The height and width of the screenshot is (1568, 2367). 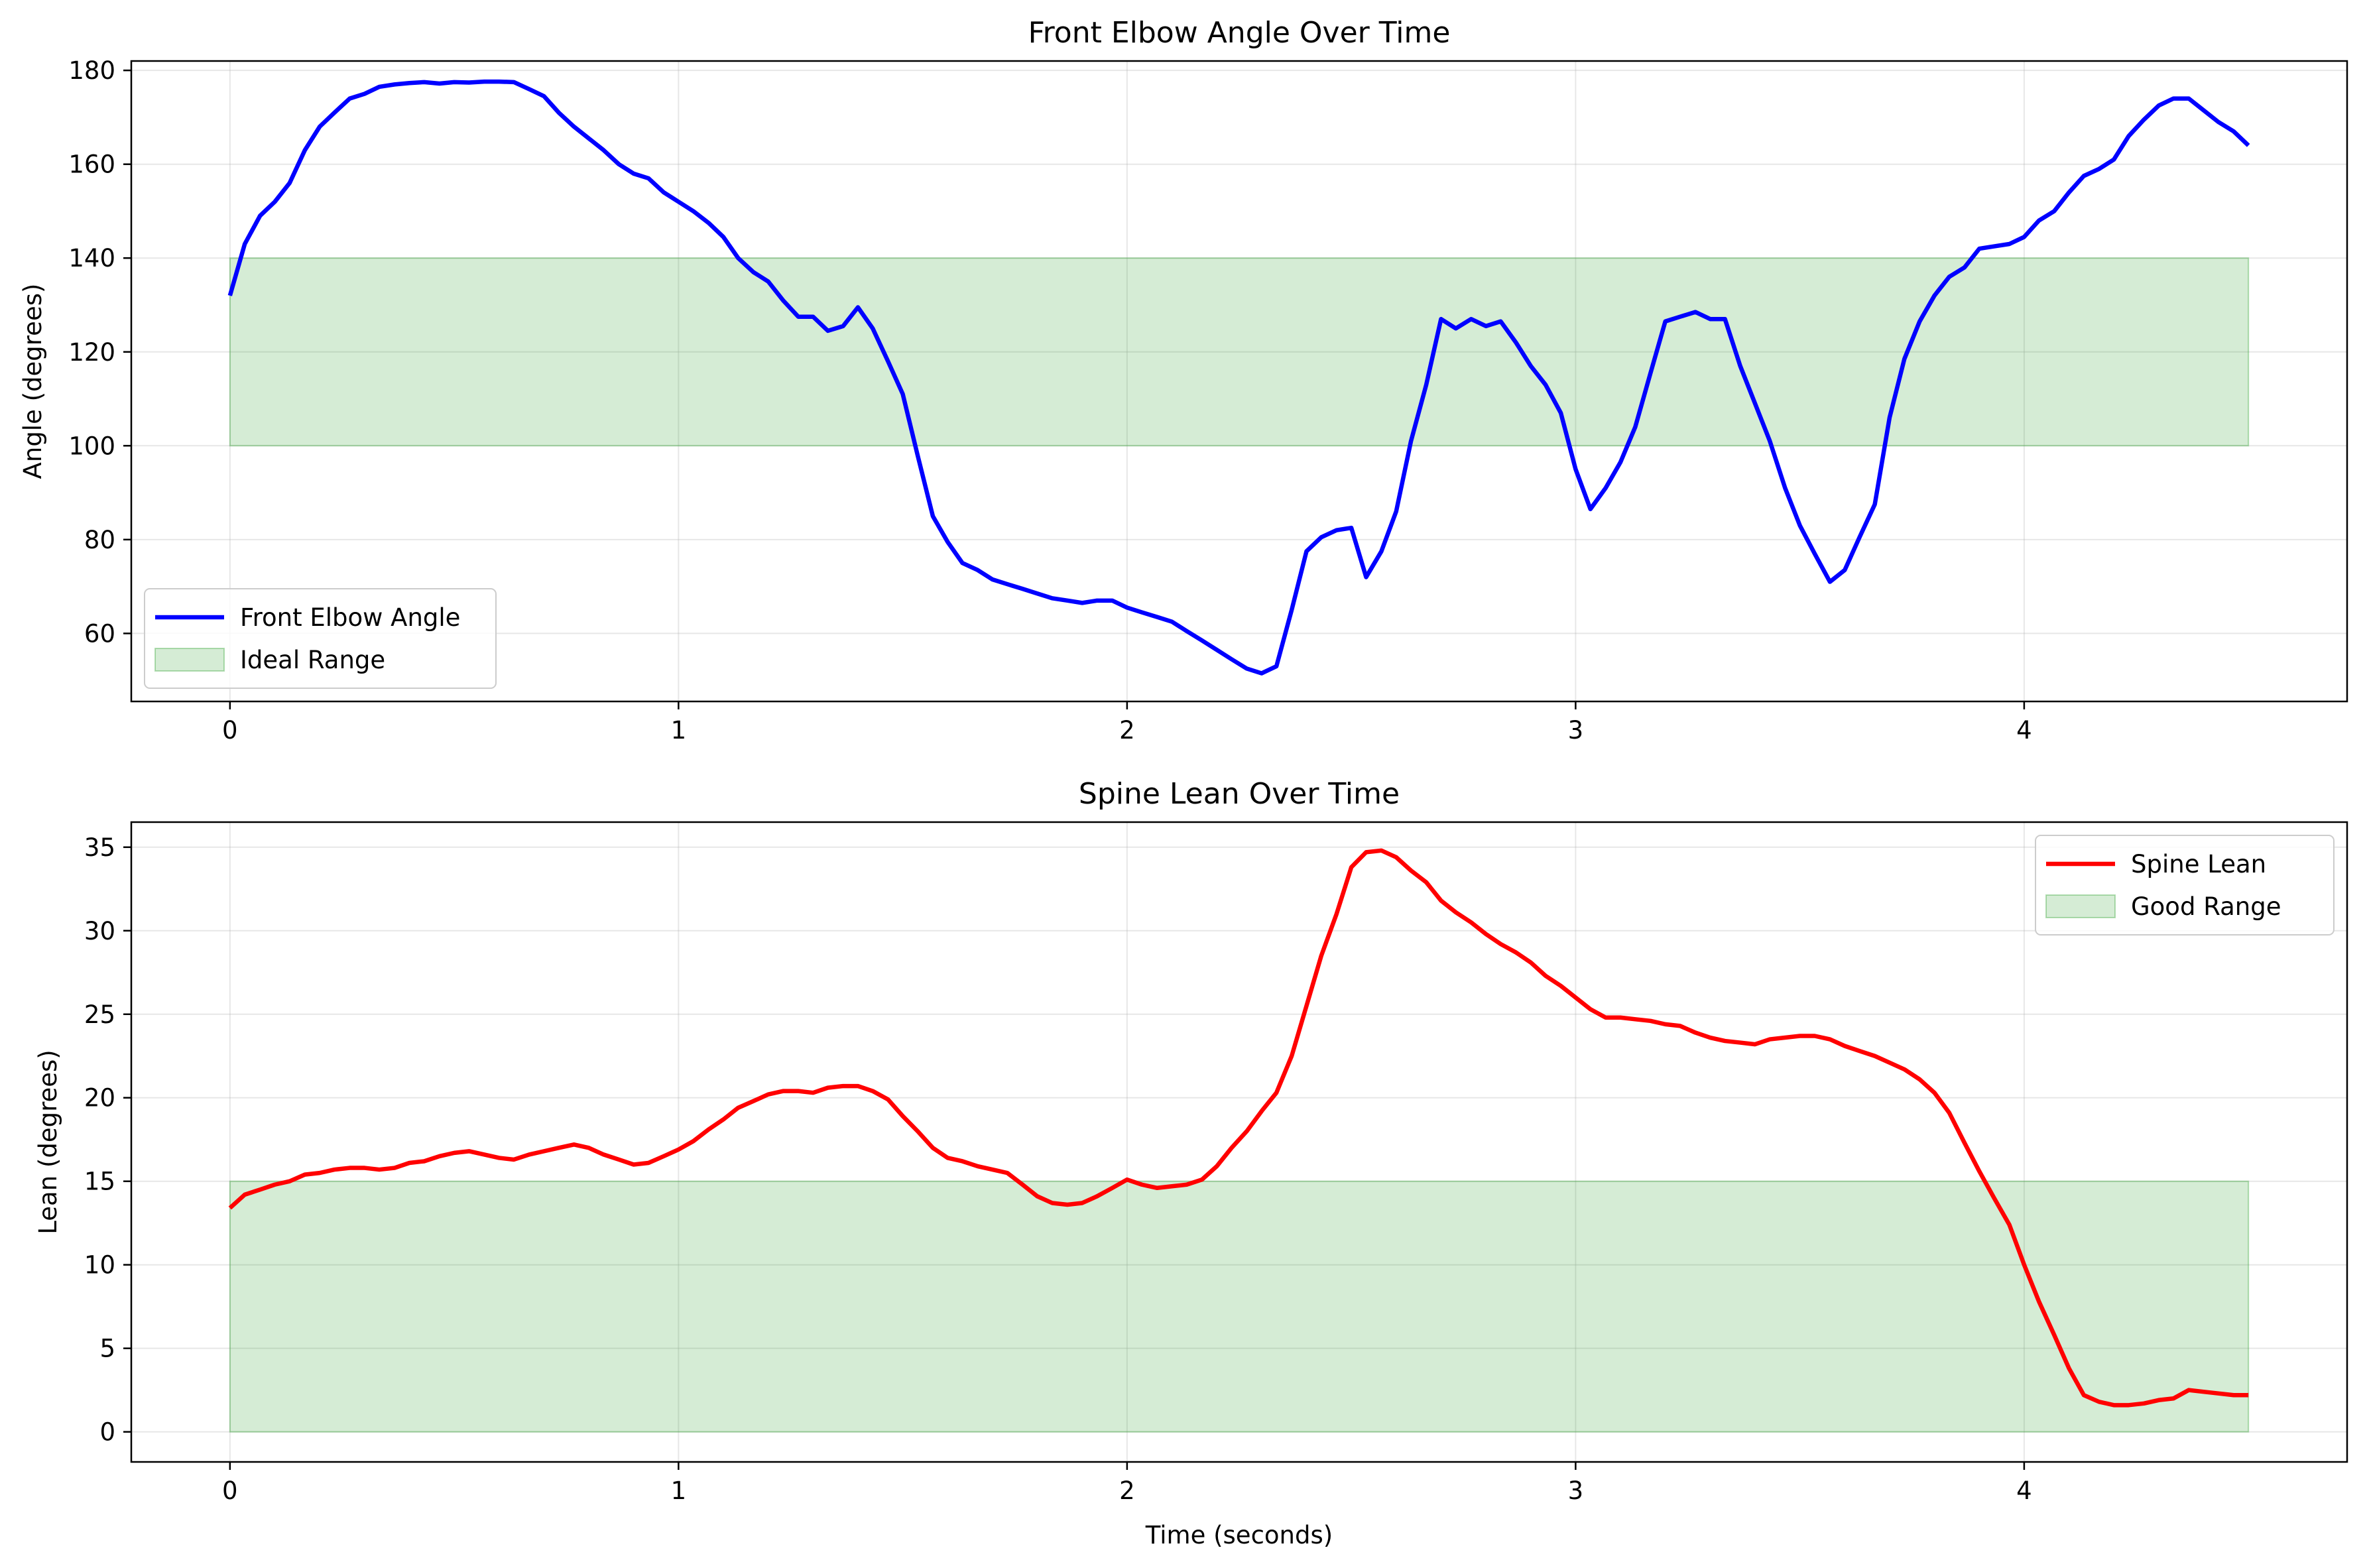 I want to click on elbow-x-tick-label: 4, so click(x=2024, y=730).